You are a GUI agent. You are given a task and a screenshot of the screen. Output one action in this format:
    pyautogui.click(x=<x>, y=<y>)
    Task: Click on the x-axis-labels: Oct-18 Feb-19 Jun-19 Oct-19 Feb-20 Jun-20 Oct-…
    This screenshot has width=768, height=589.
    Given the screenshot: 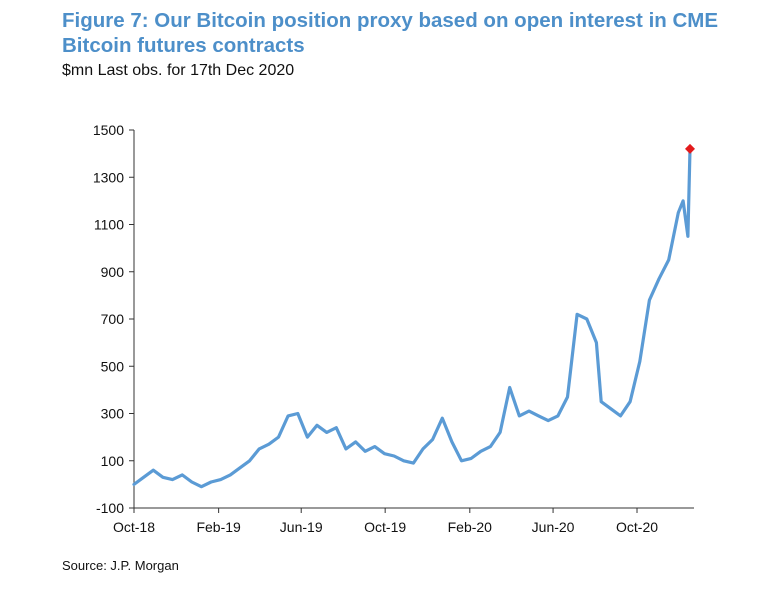 What is the action you would take?
    pyautogui.click(x=385, y=527)
    